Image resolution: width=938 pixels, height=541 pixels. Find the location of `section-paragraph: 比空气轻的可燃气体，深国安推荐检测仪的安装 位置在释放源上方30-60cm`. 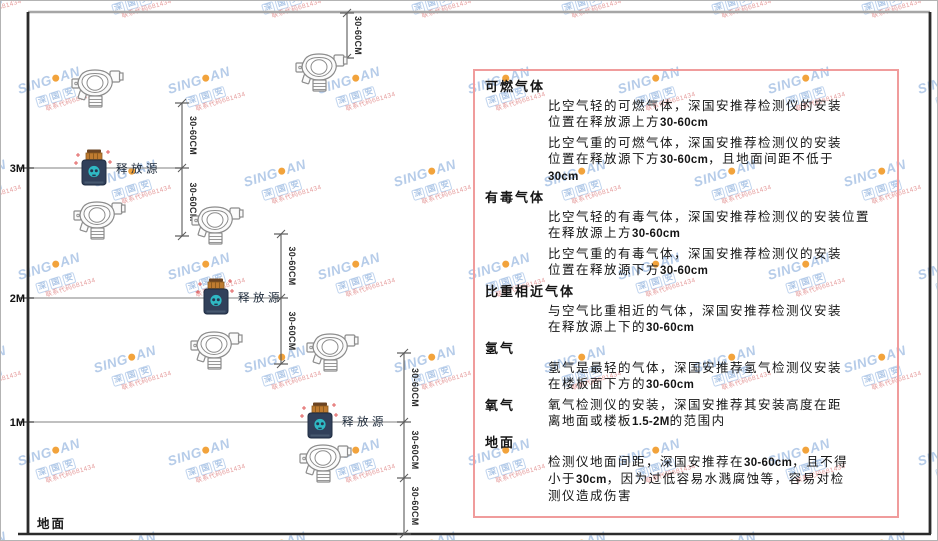

section-paragraph: 比空气轻的可燃气体，深国安推荐检测仪的安装 位置在释放源上方30-60cm is located at coordinates (717, 114).